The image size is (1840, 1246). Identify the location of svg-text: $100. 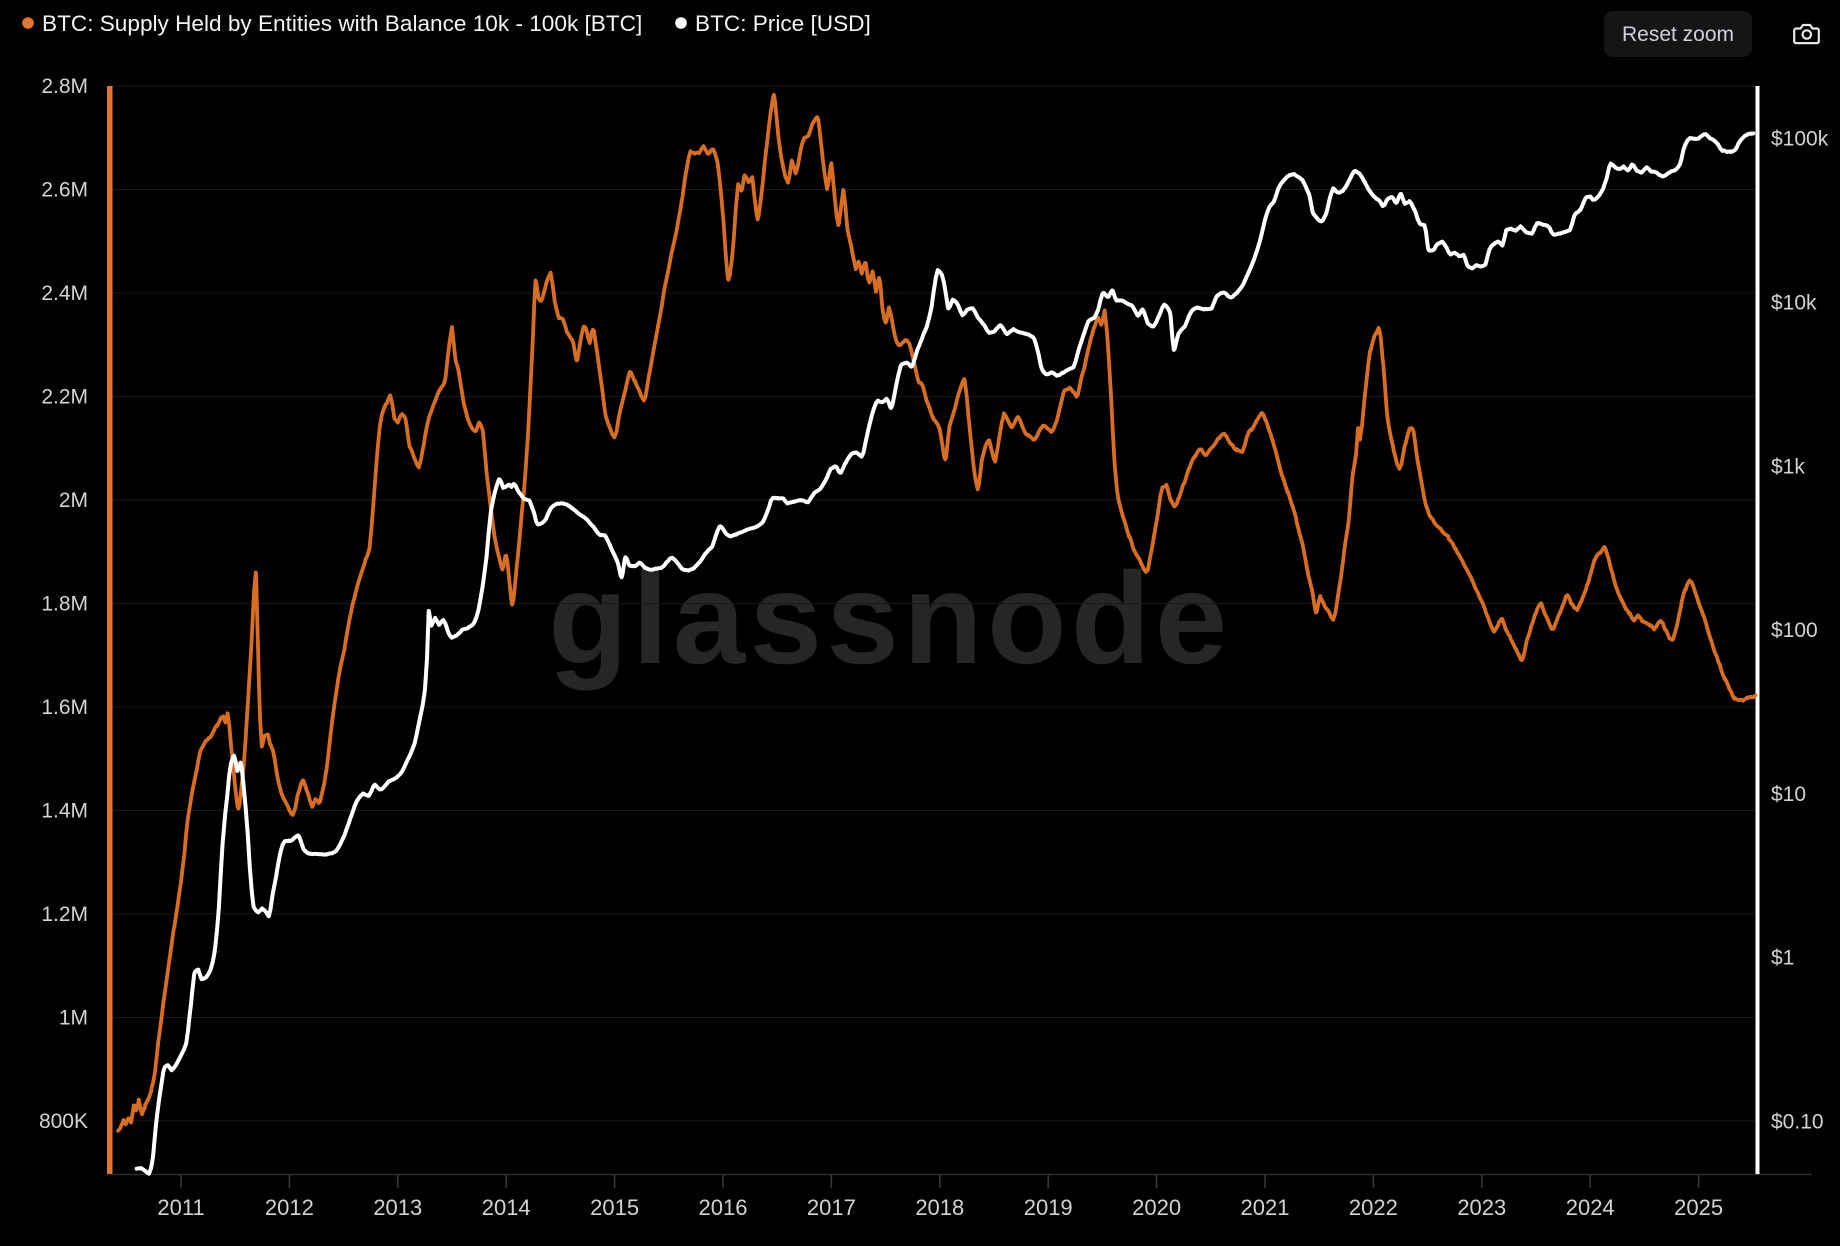
(1794, 630).